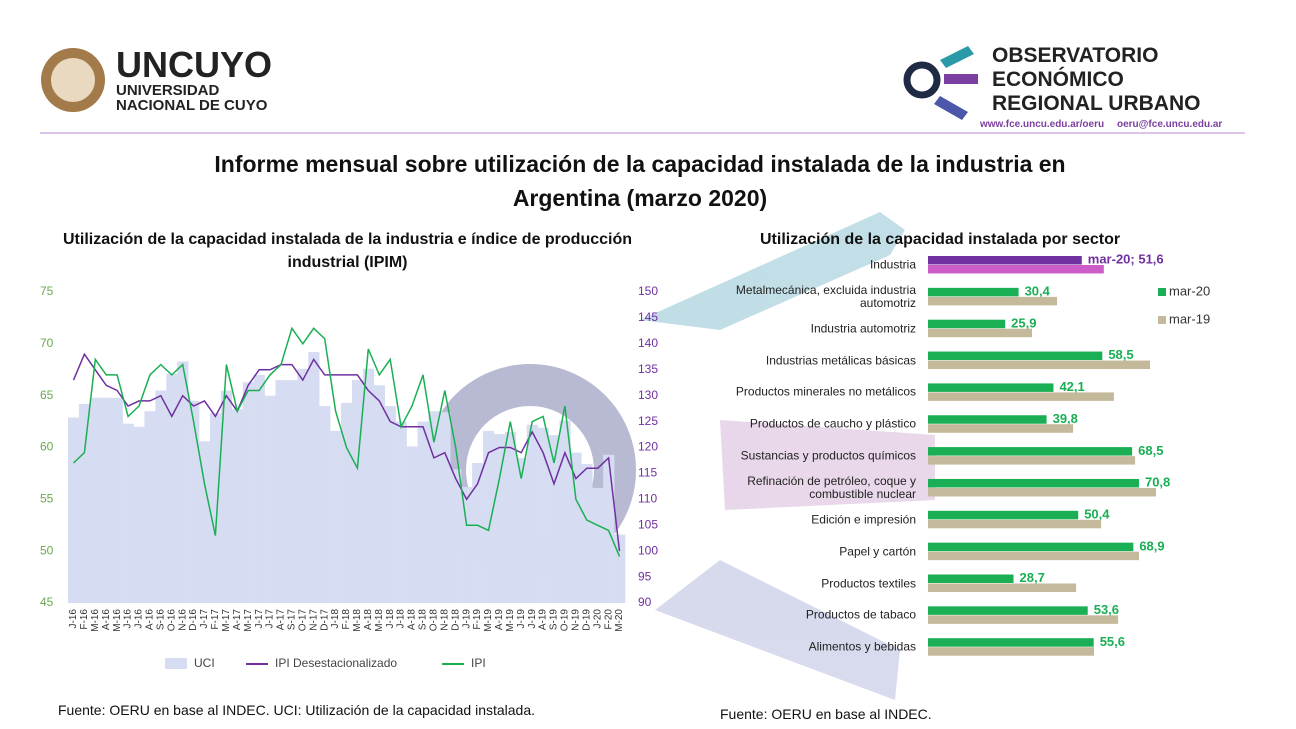  I want to click on x-tick-label: M-18, so click(379, 620).